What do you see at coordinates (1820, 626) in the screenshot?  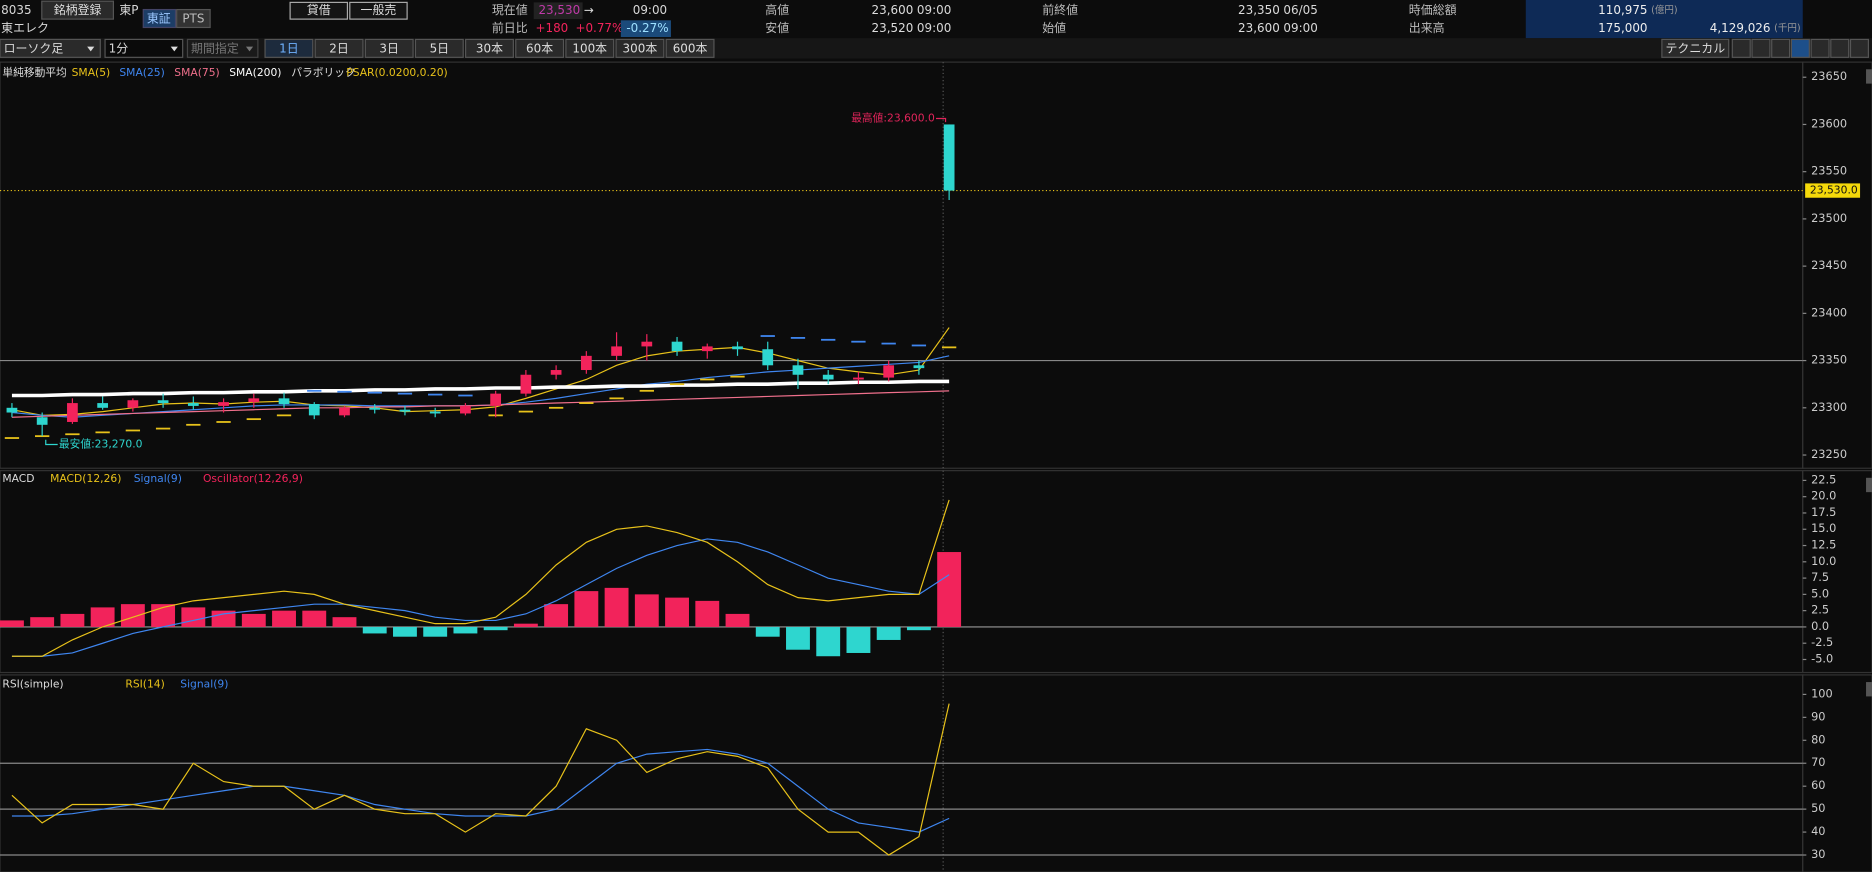 I see `y-tick-label: 0.0` at bounding box center [1820, 626].